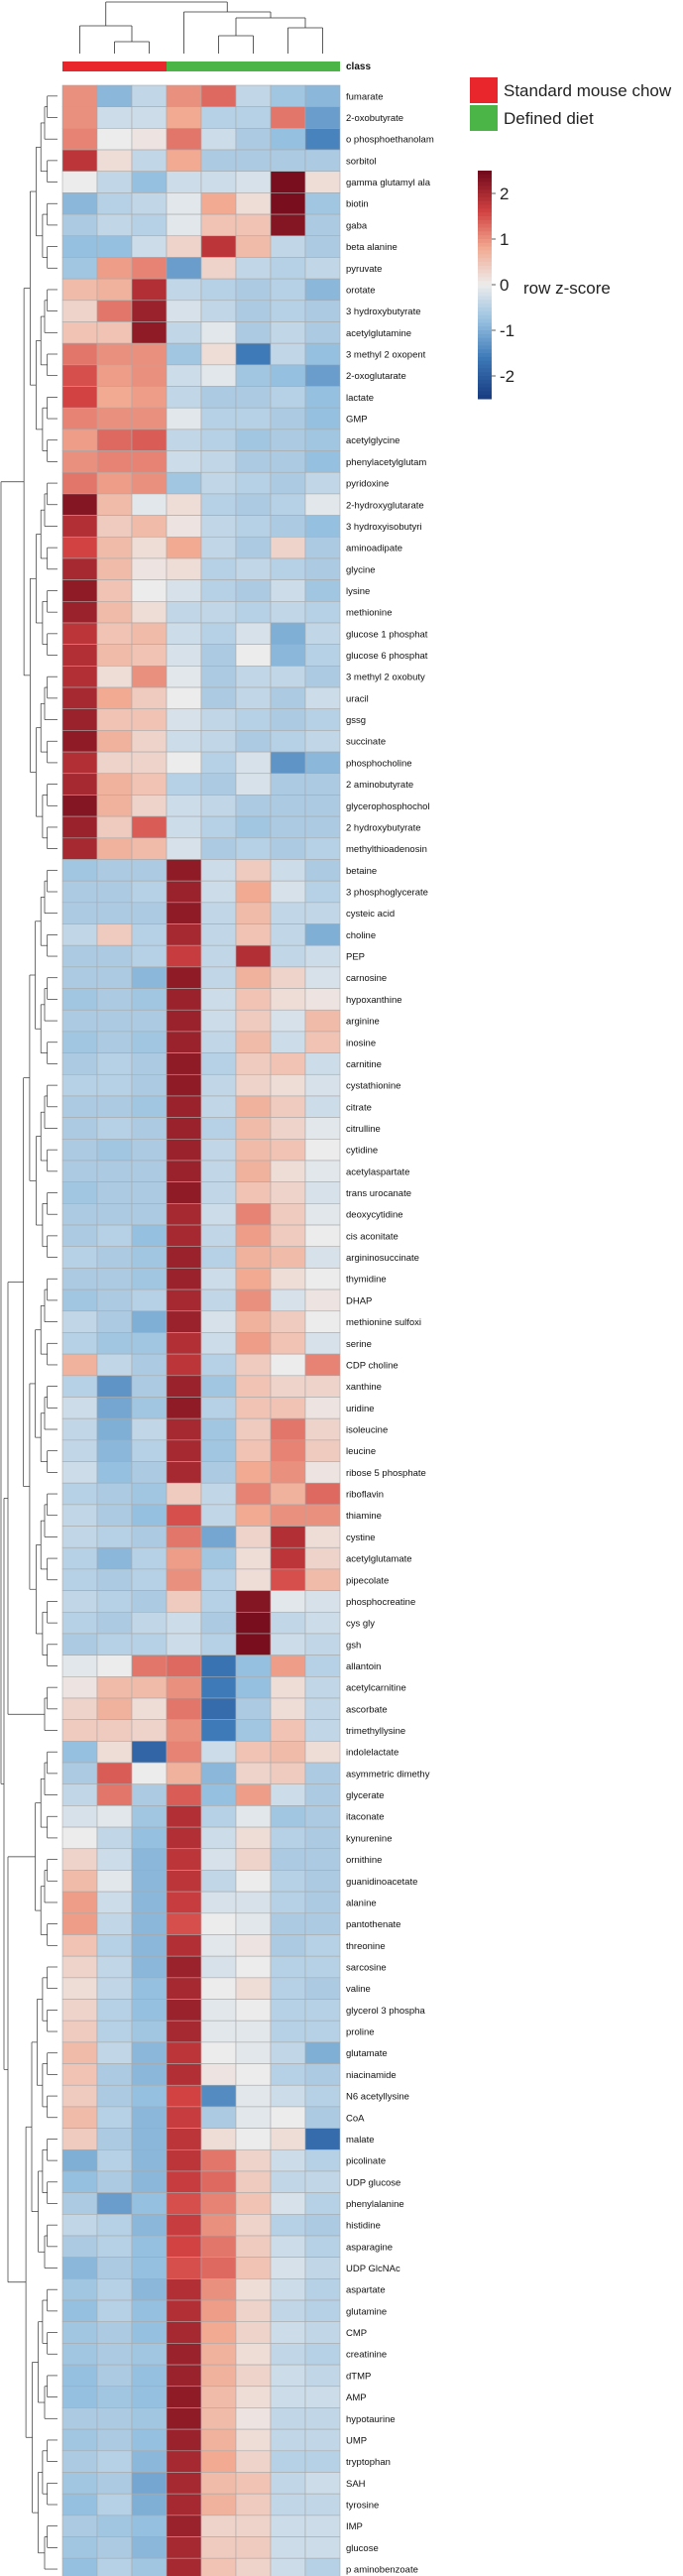 The width and height of the screenshot is (683, 2576). Describe the element at coordinates (360, 1409) in the screenshot. I see `row-label: uridine` at that location.